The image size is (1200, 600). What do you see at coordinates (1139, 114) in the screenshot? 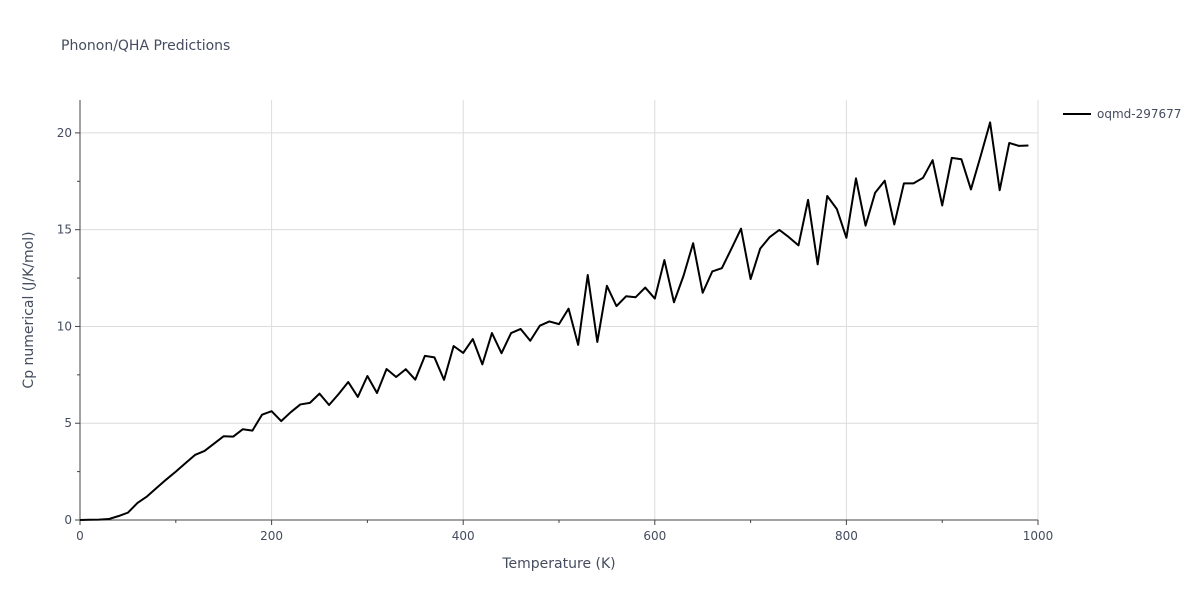
I see `legend-item-label: oqmd-297677` at bounding box center [1139, 114].